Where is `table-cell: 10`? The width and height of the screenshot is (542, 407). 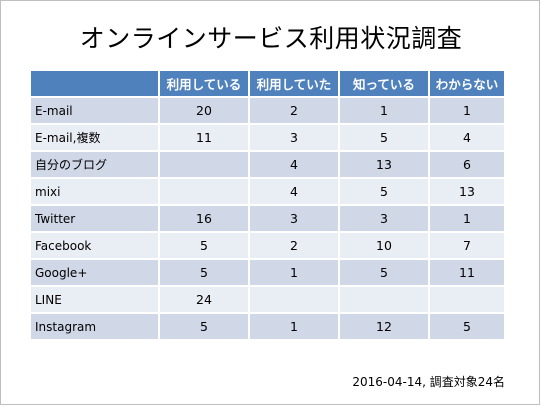 table-cell: 10 is located at coordinates (384, 245).